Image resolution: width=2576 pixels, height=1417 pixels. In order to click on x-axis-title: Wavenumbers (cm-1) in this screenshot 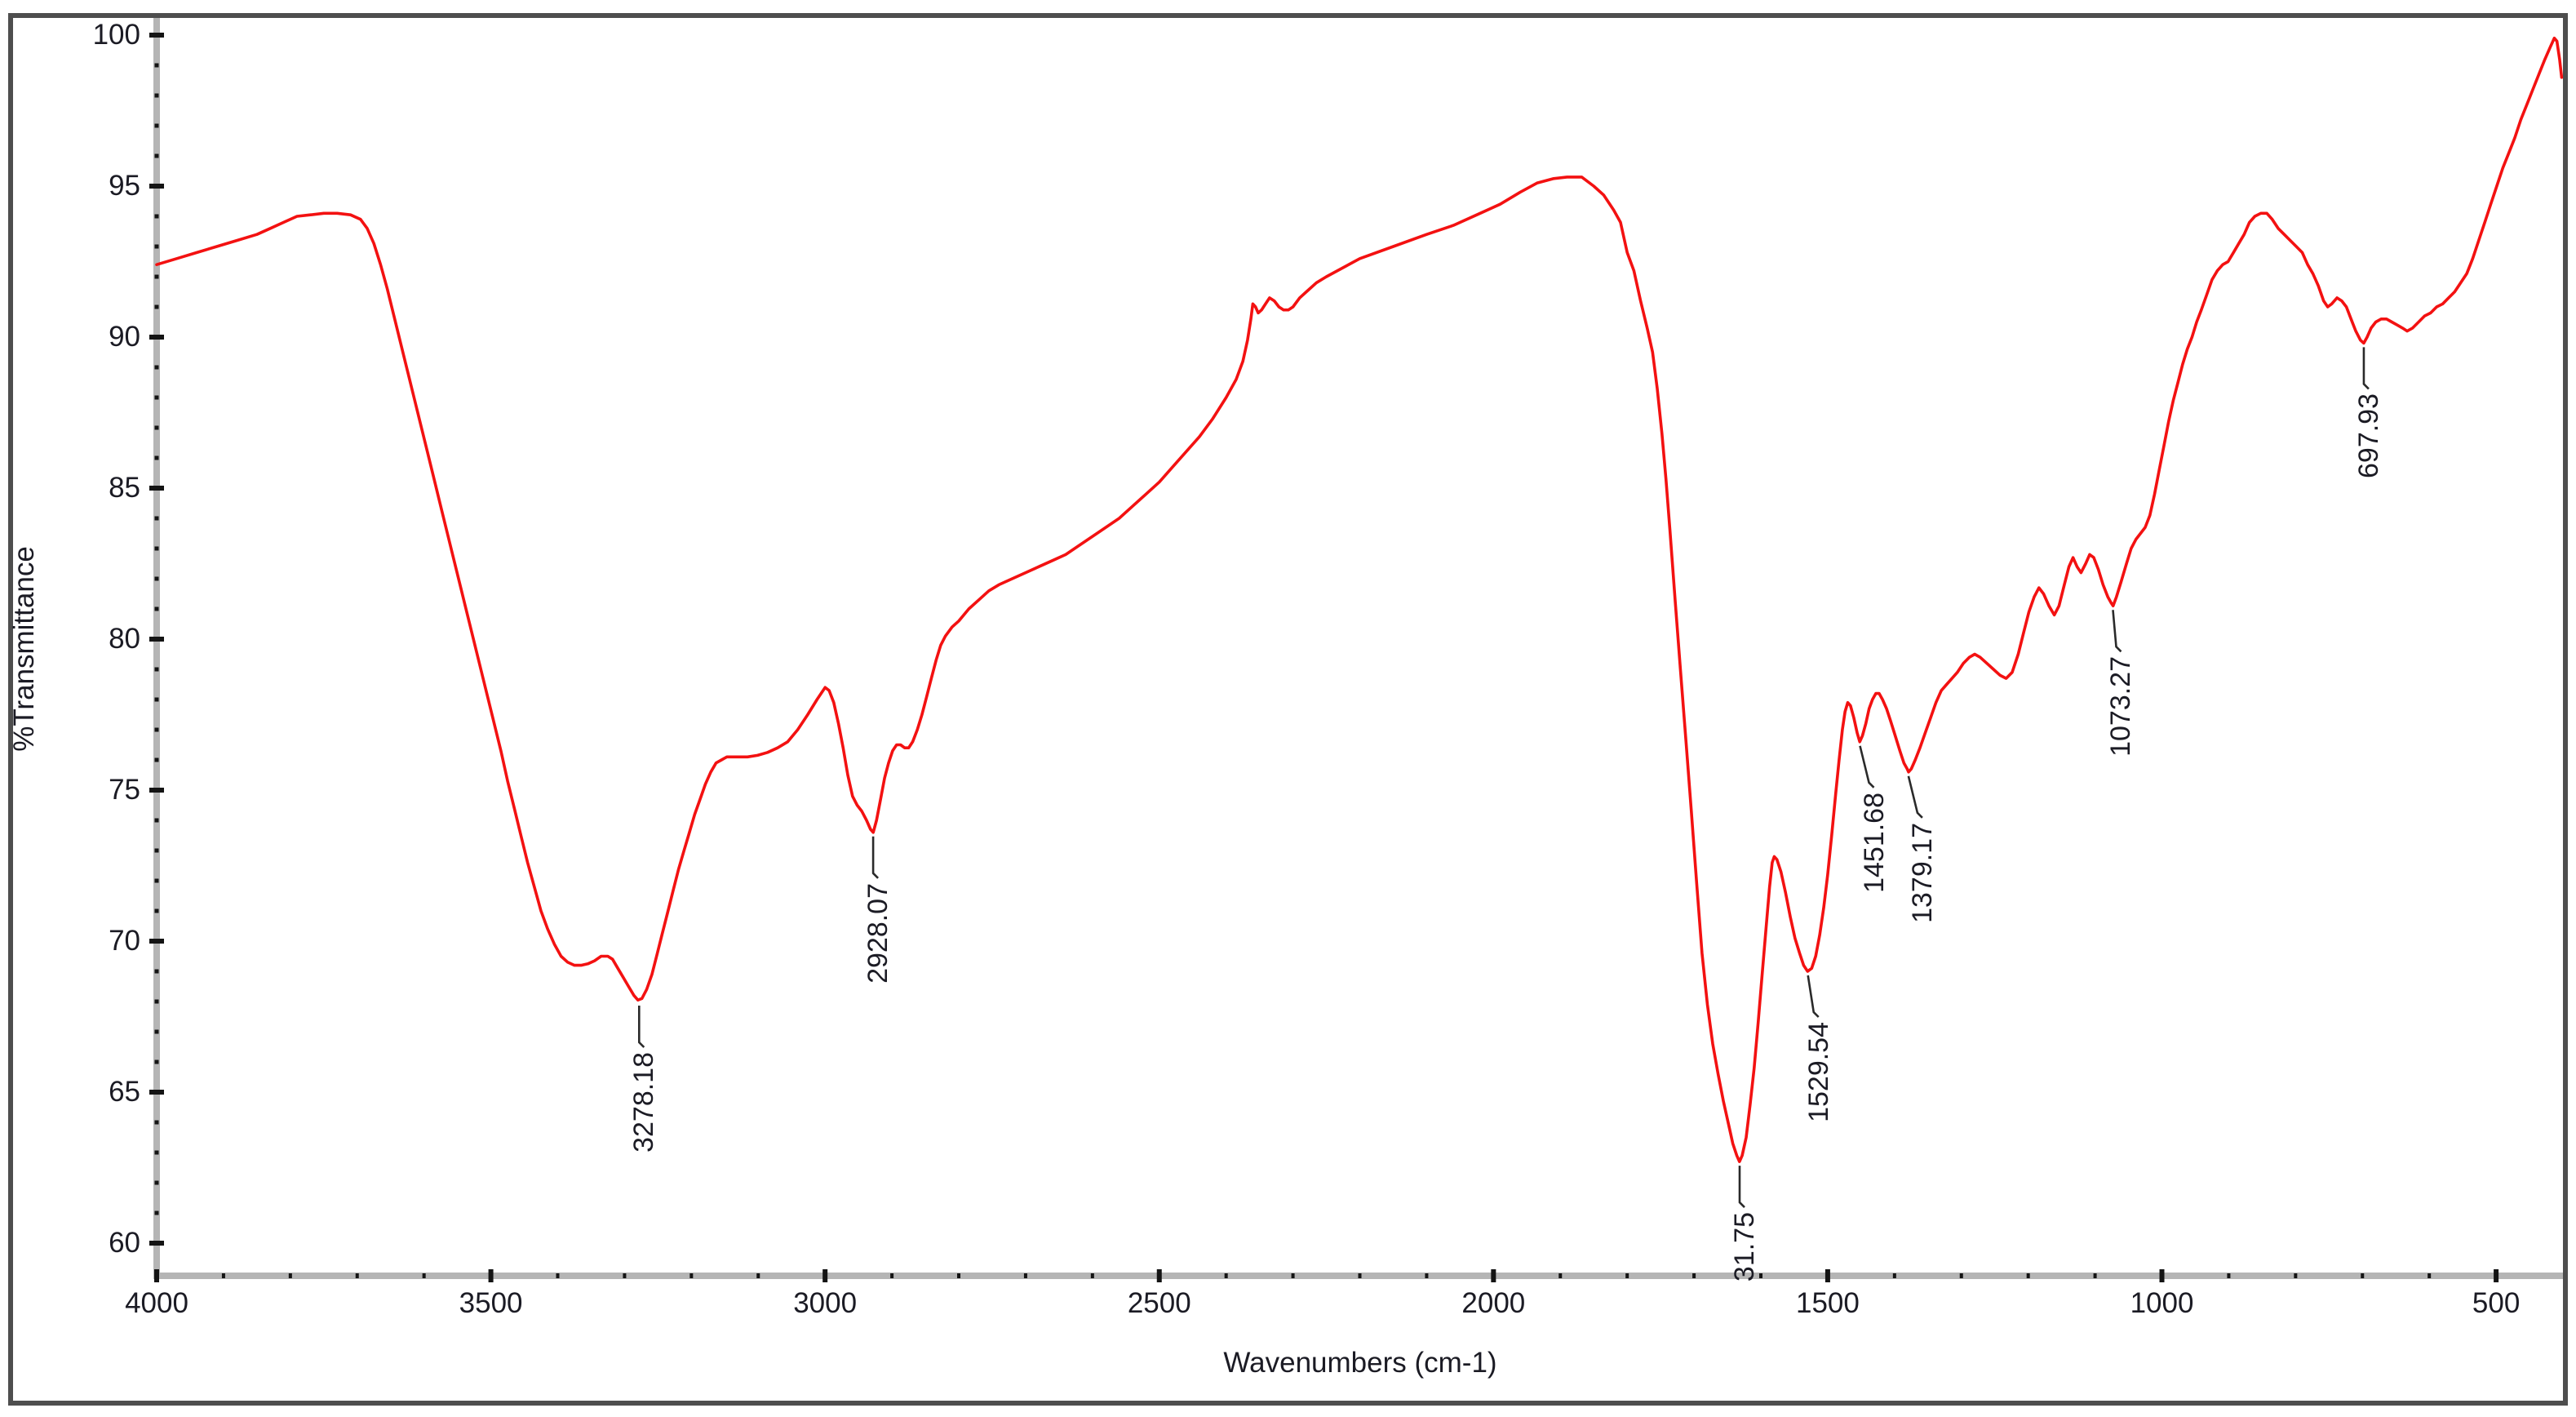, I will do `click(1360, 1363)`.